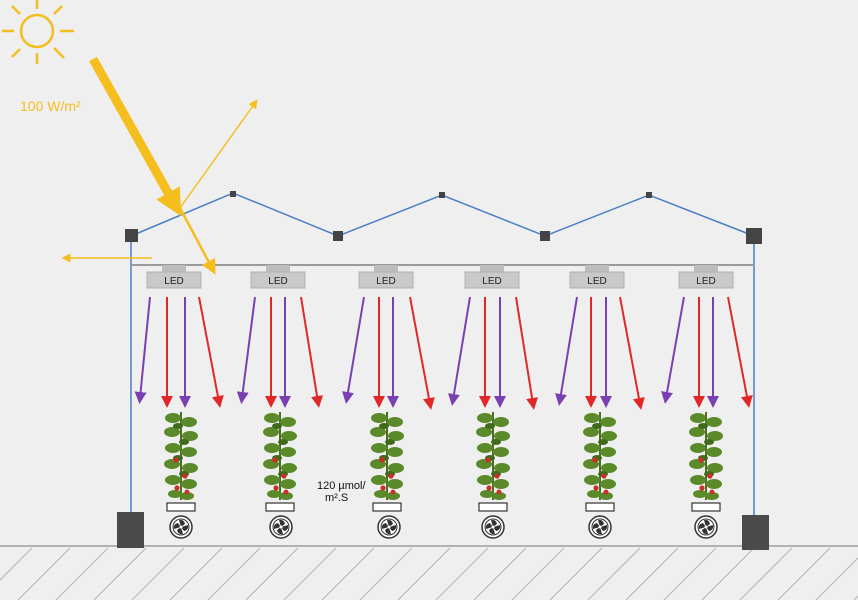 The width and height of the screenshot is (858, 600). Describe the element at coordinates (38, 32) in the screenshot. I see `sun-icon` at that location.